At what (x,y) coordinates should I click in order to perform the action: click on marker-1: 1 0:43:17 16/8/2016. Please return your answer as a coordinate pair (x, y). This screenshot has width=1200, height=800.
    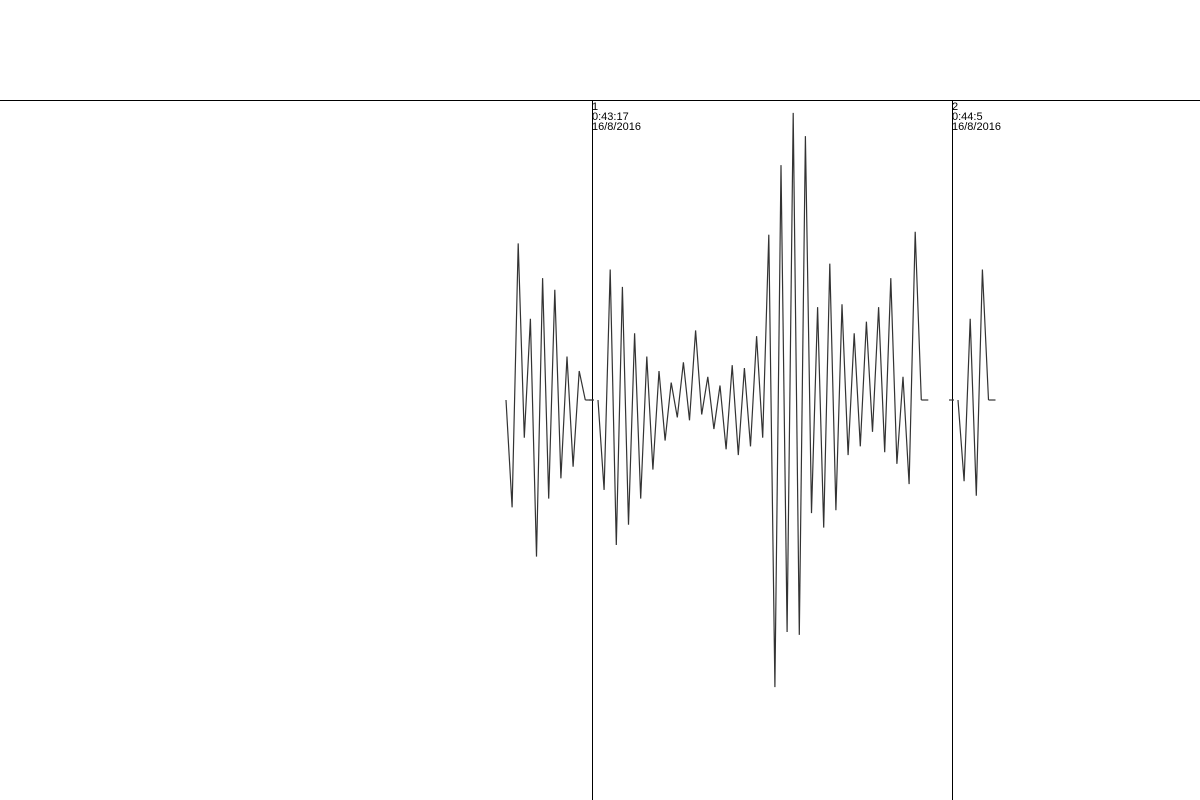
    Looking at the image, I should click on (616, 450).